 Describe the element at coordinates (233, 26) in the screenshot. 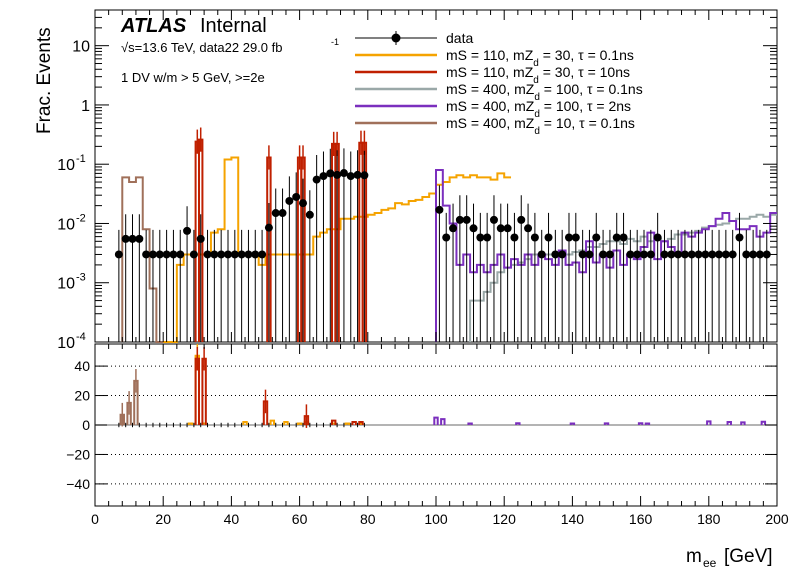

I see `atlas-status: Internal` at that location.